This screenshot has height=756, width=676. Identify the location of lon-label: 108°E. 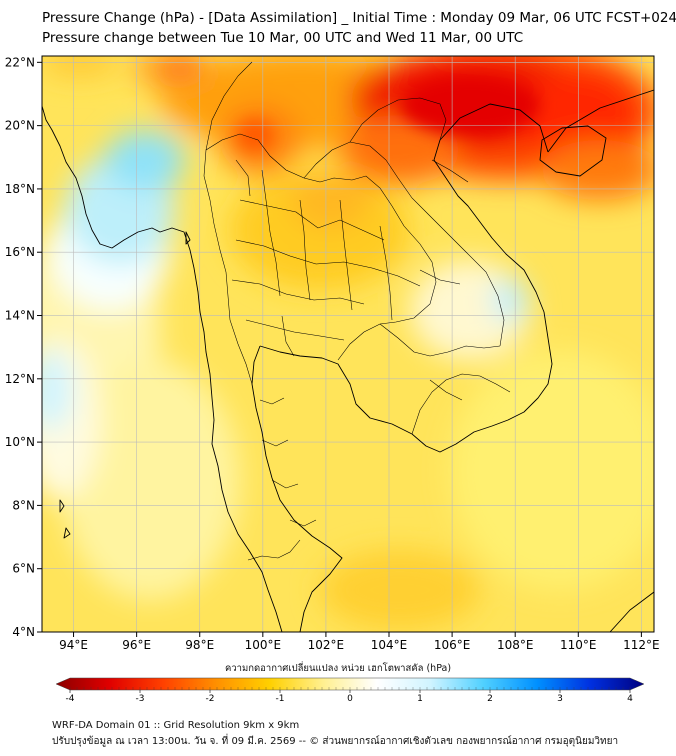
(515, 645).